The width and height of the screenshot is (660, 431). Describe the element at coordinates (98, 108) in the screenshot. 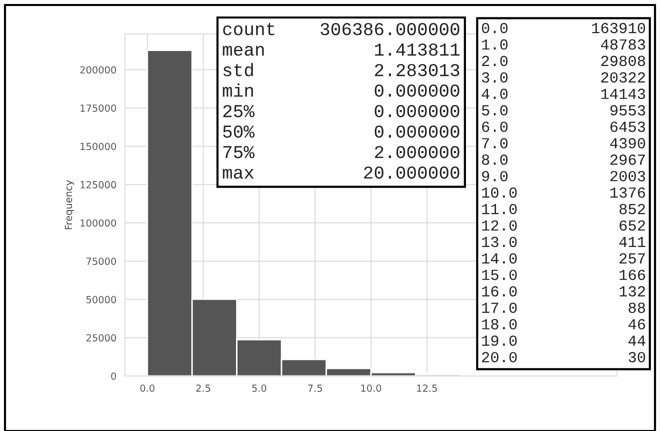

I see `y-tick-label: 175000` at that location.